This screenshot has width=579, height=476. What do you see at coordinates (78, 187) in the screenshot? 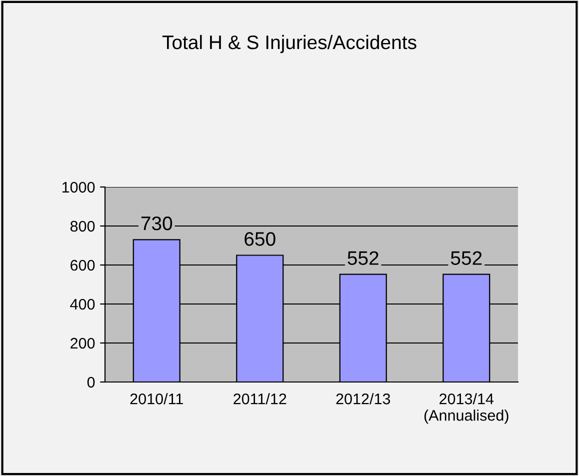
I see `y-tick-label: 1000` at bounding box center [78, 187].